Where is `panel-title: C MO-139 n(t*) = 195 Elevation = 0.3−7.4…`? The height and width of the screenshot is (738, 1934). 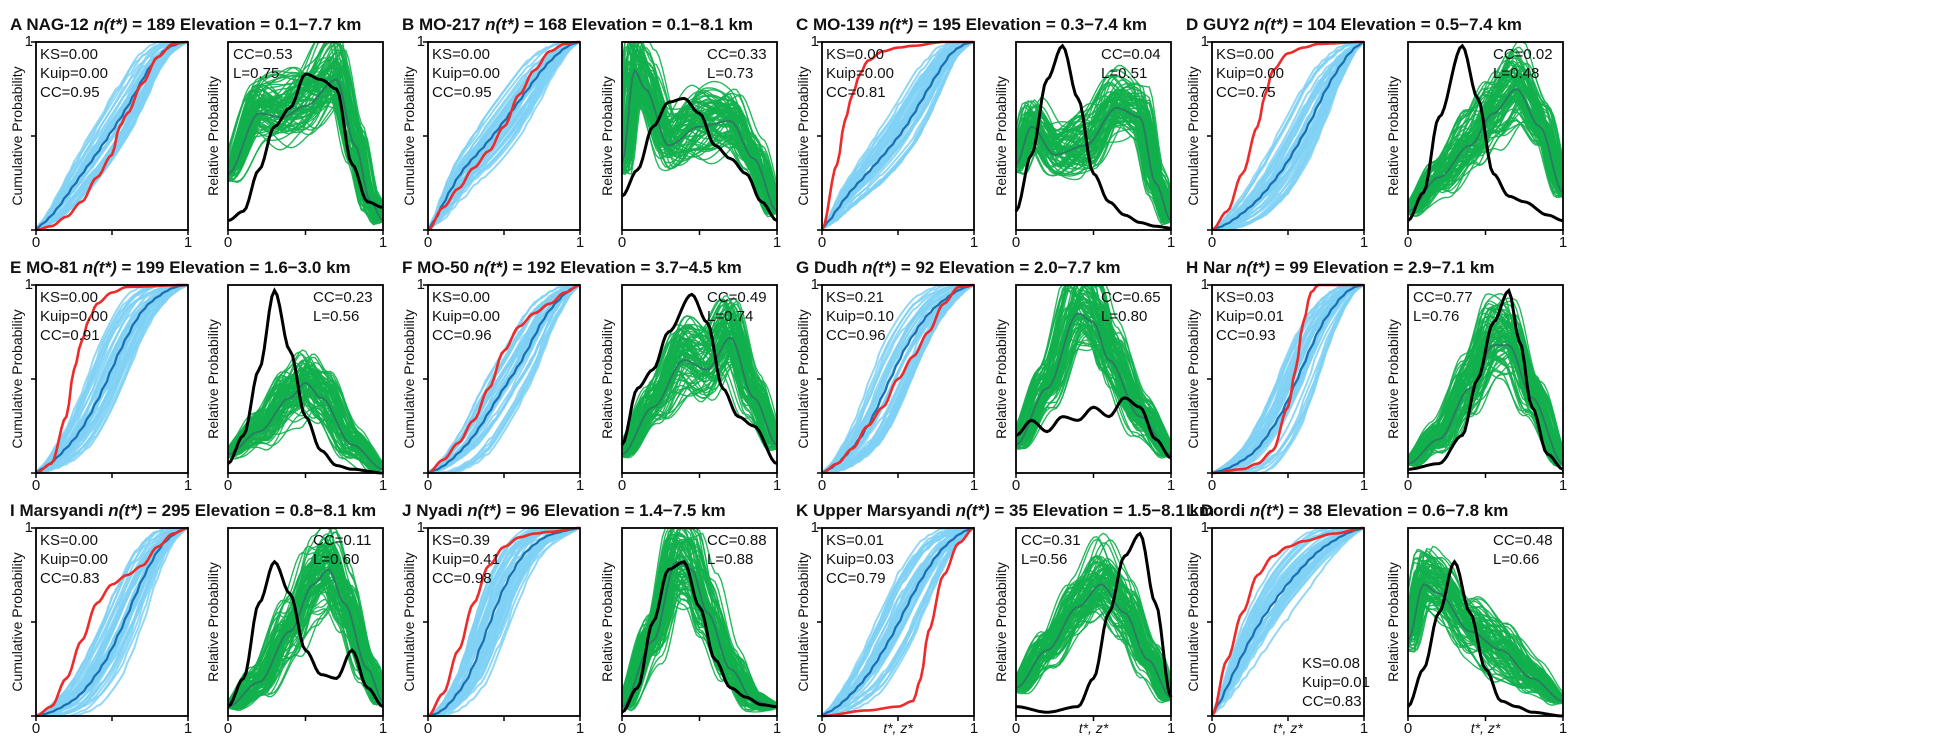
panel-title: C MO-139 n(t*) = 195 Elevation = 0.3−7.4… is located at coordinates (971, 24).